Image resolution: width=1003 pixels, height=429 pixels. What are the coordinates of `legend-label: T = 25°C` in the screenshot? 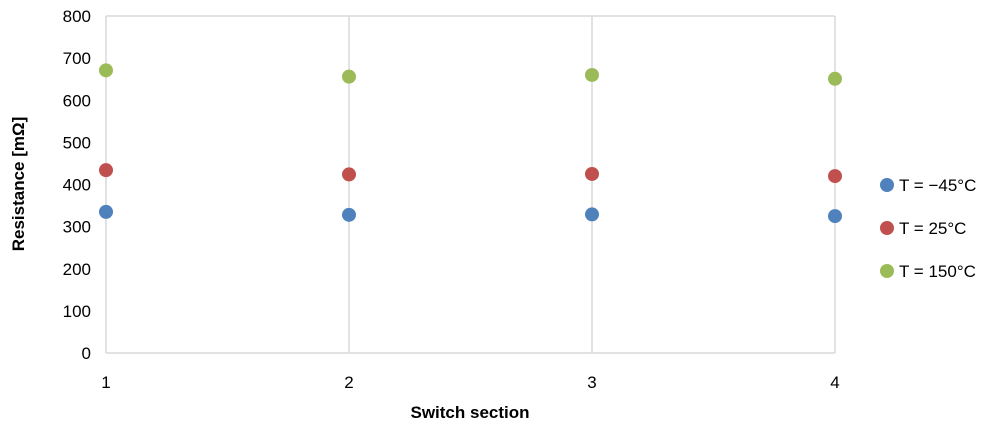 It's located at (932, 228).